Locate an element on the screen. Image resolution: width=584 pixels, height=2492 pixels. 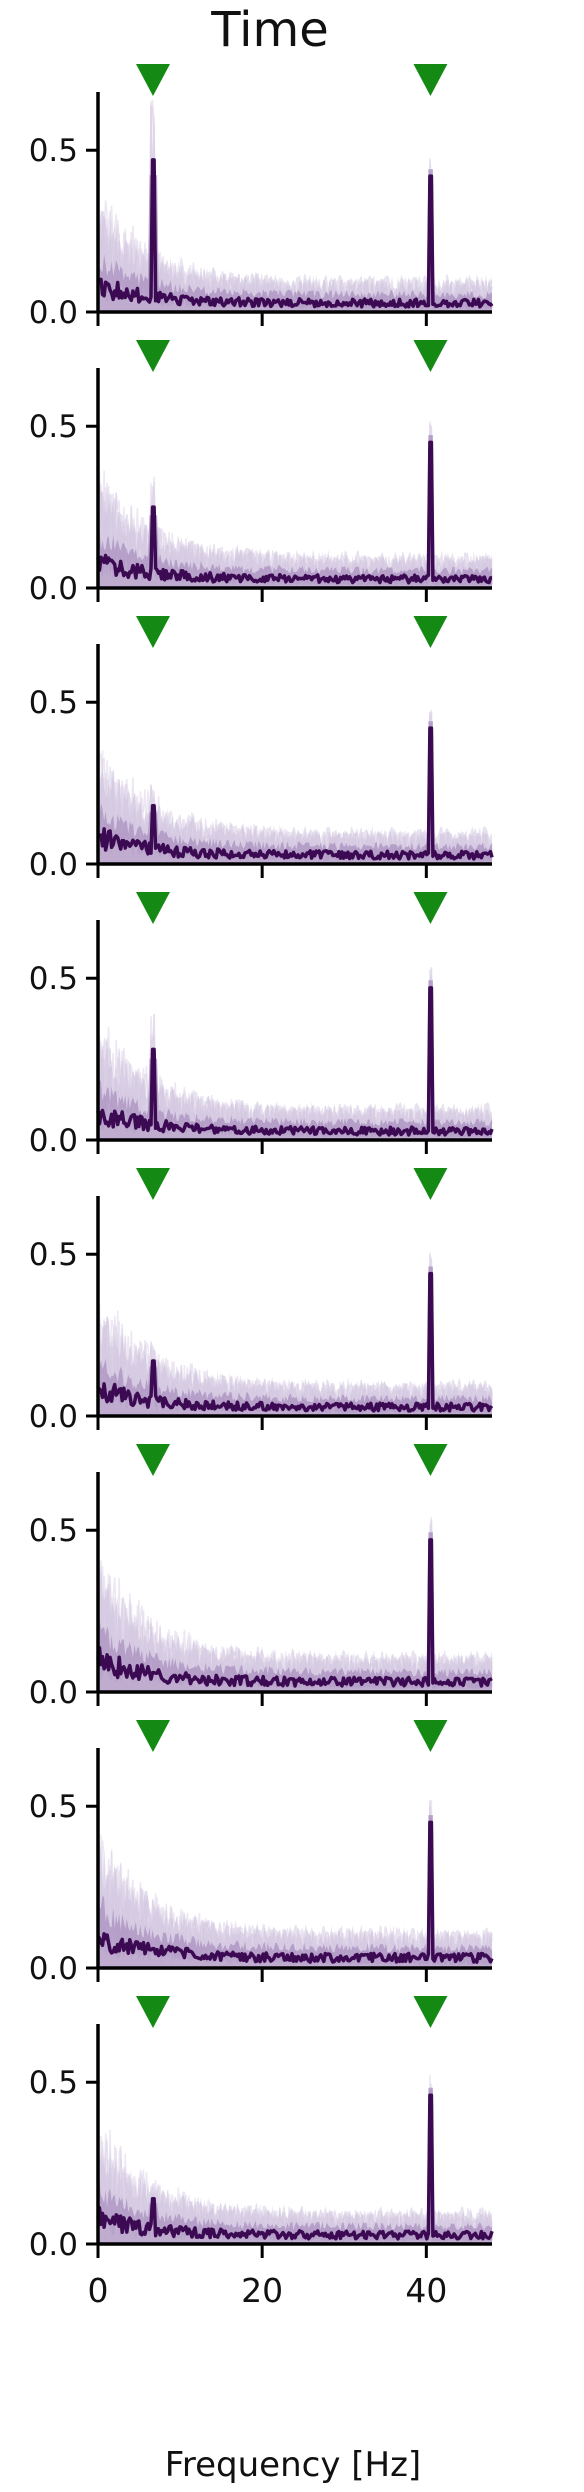
panel-7: 0.0 0.5 is located at coordinates (261, 1853).